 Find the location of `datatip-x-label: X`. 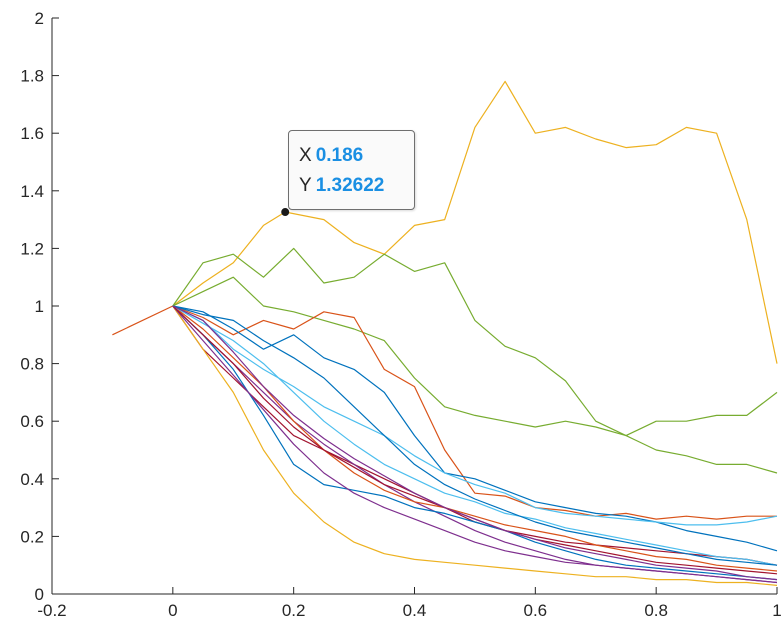

datatip-x-label: X is located at coordinates (305, 155).